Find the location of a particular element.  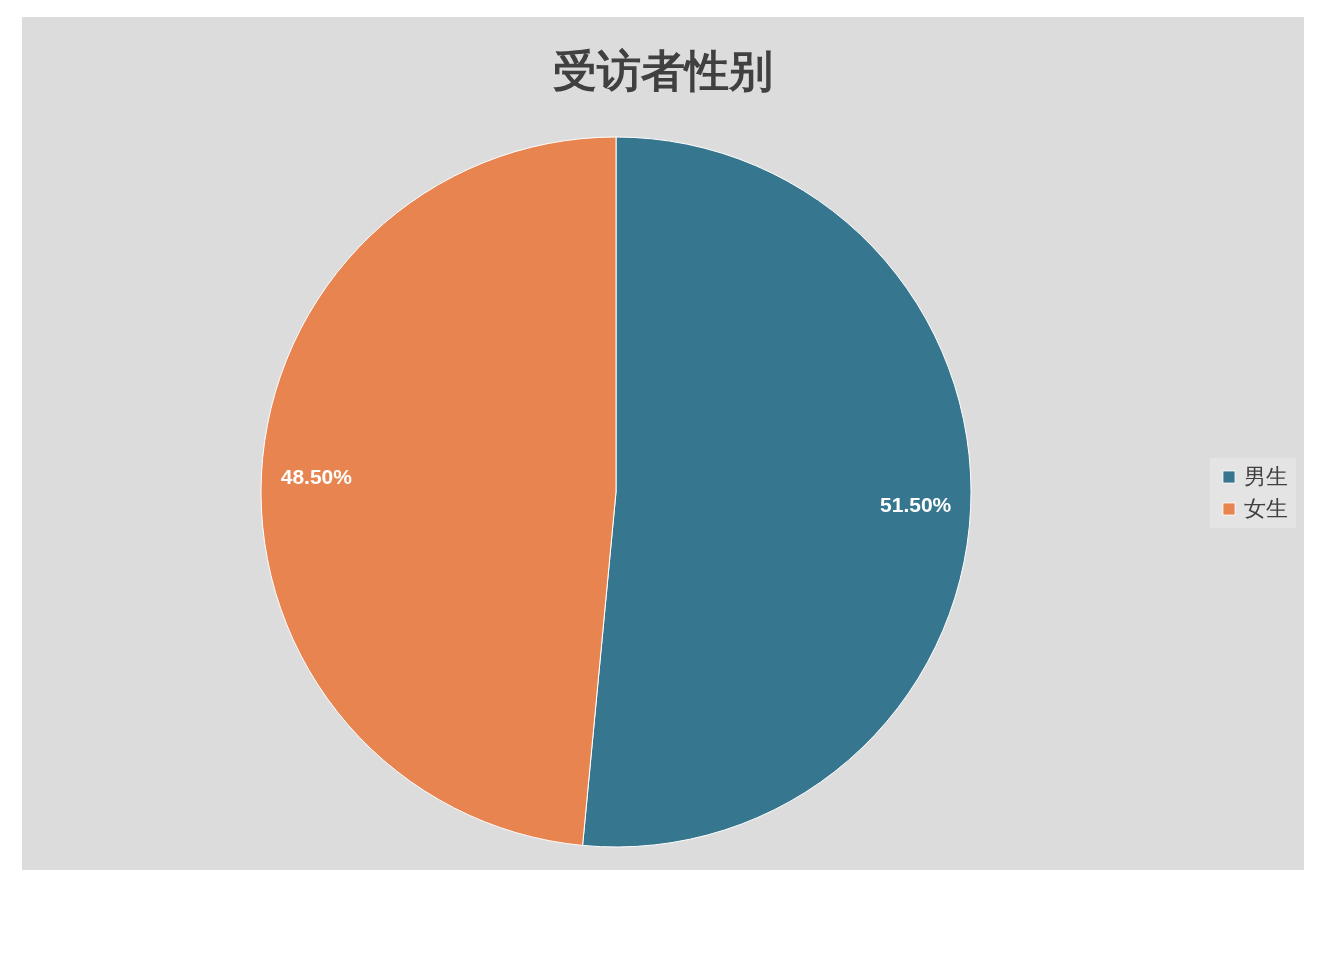

legend-label: 男生 is located at coordinates (1266, 476).